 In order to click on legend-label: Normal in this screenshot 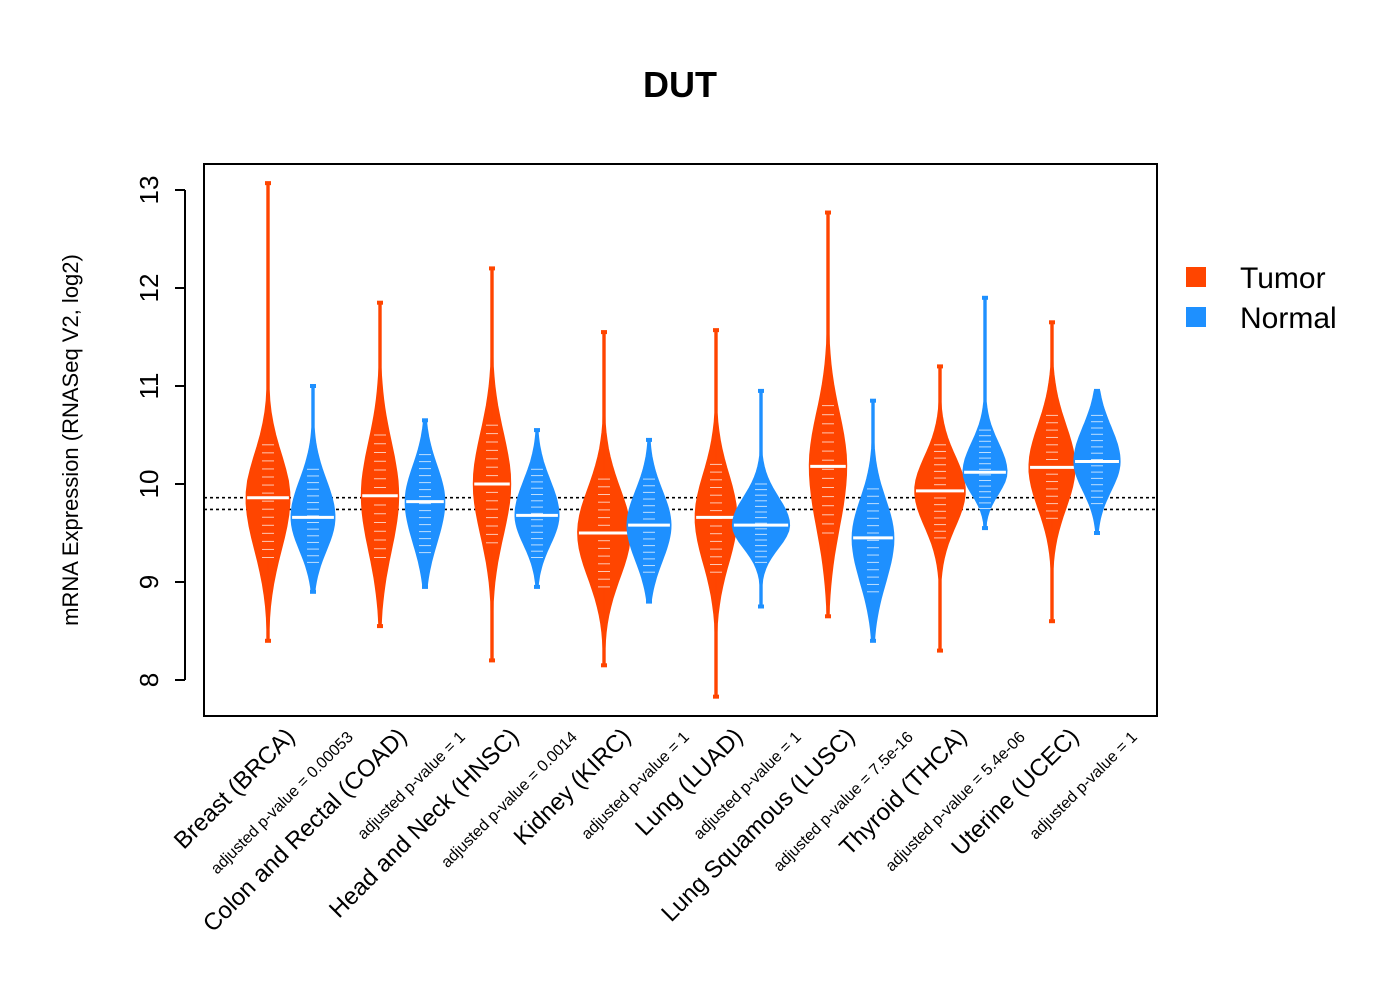, I will do `click(1288, 318)`.